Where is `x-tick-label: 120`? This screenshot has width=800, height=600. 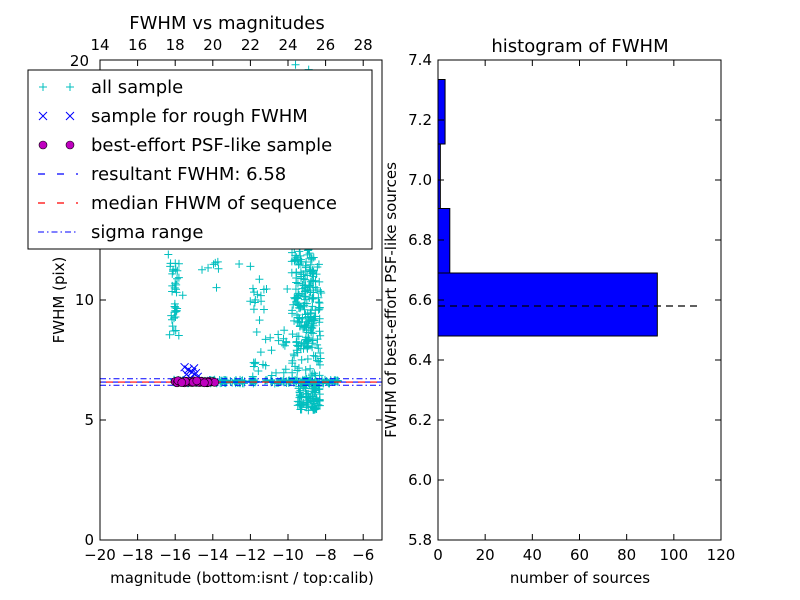
x-tick-label: 120 is located at coordinates (721, 555).